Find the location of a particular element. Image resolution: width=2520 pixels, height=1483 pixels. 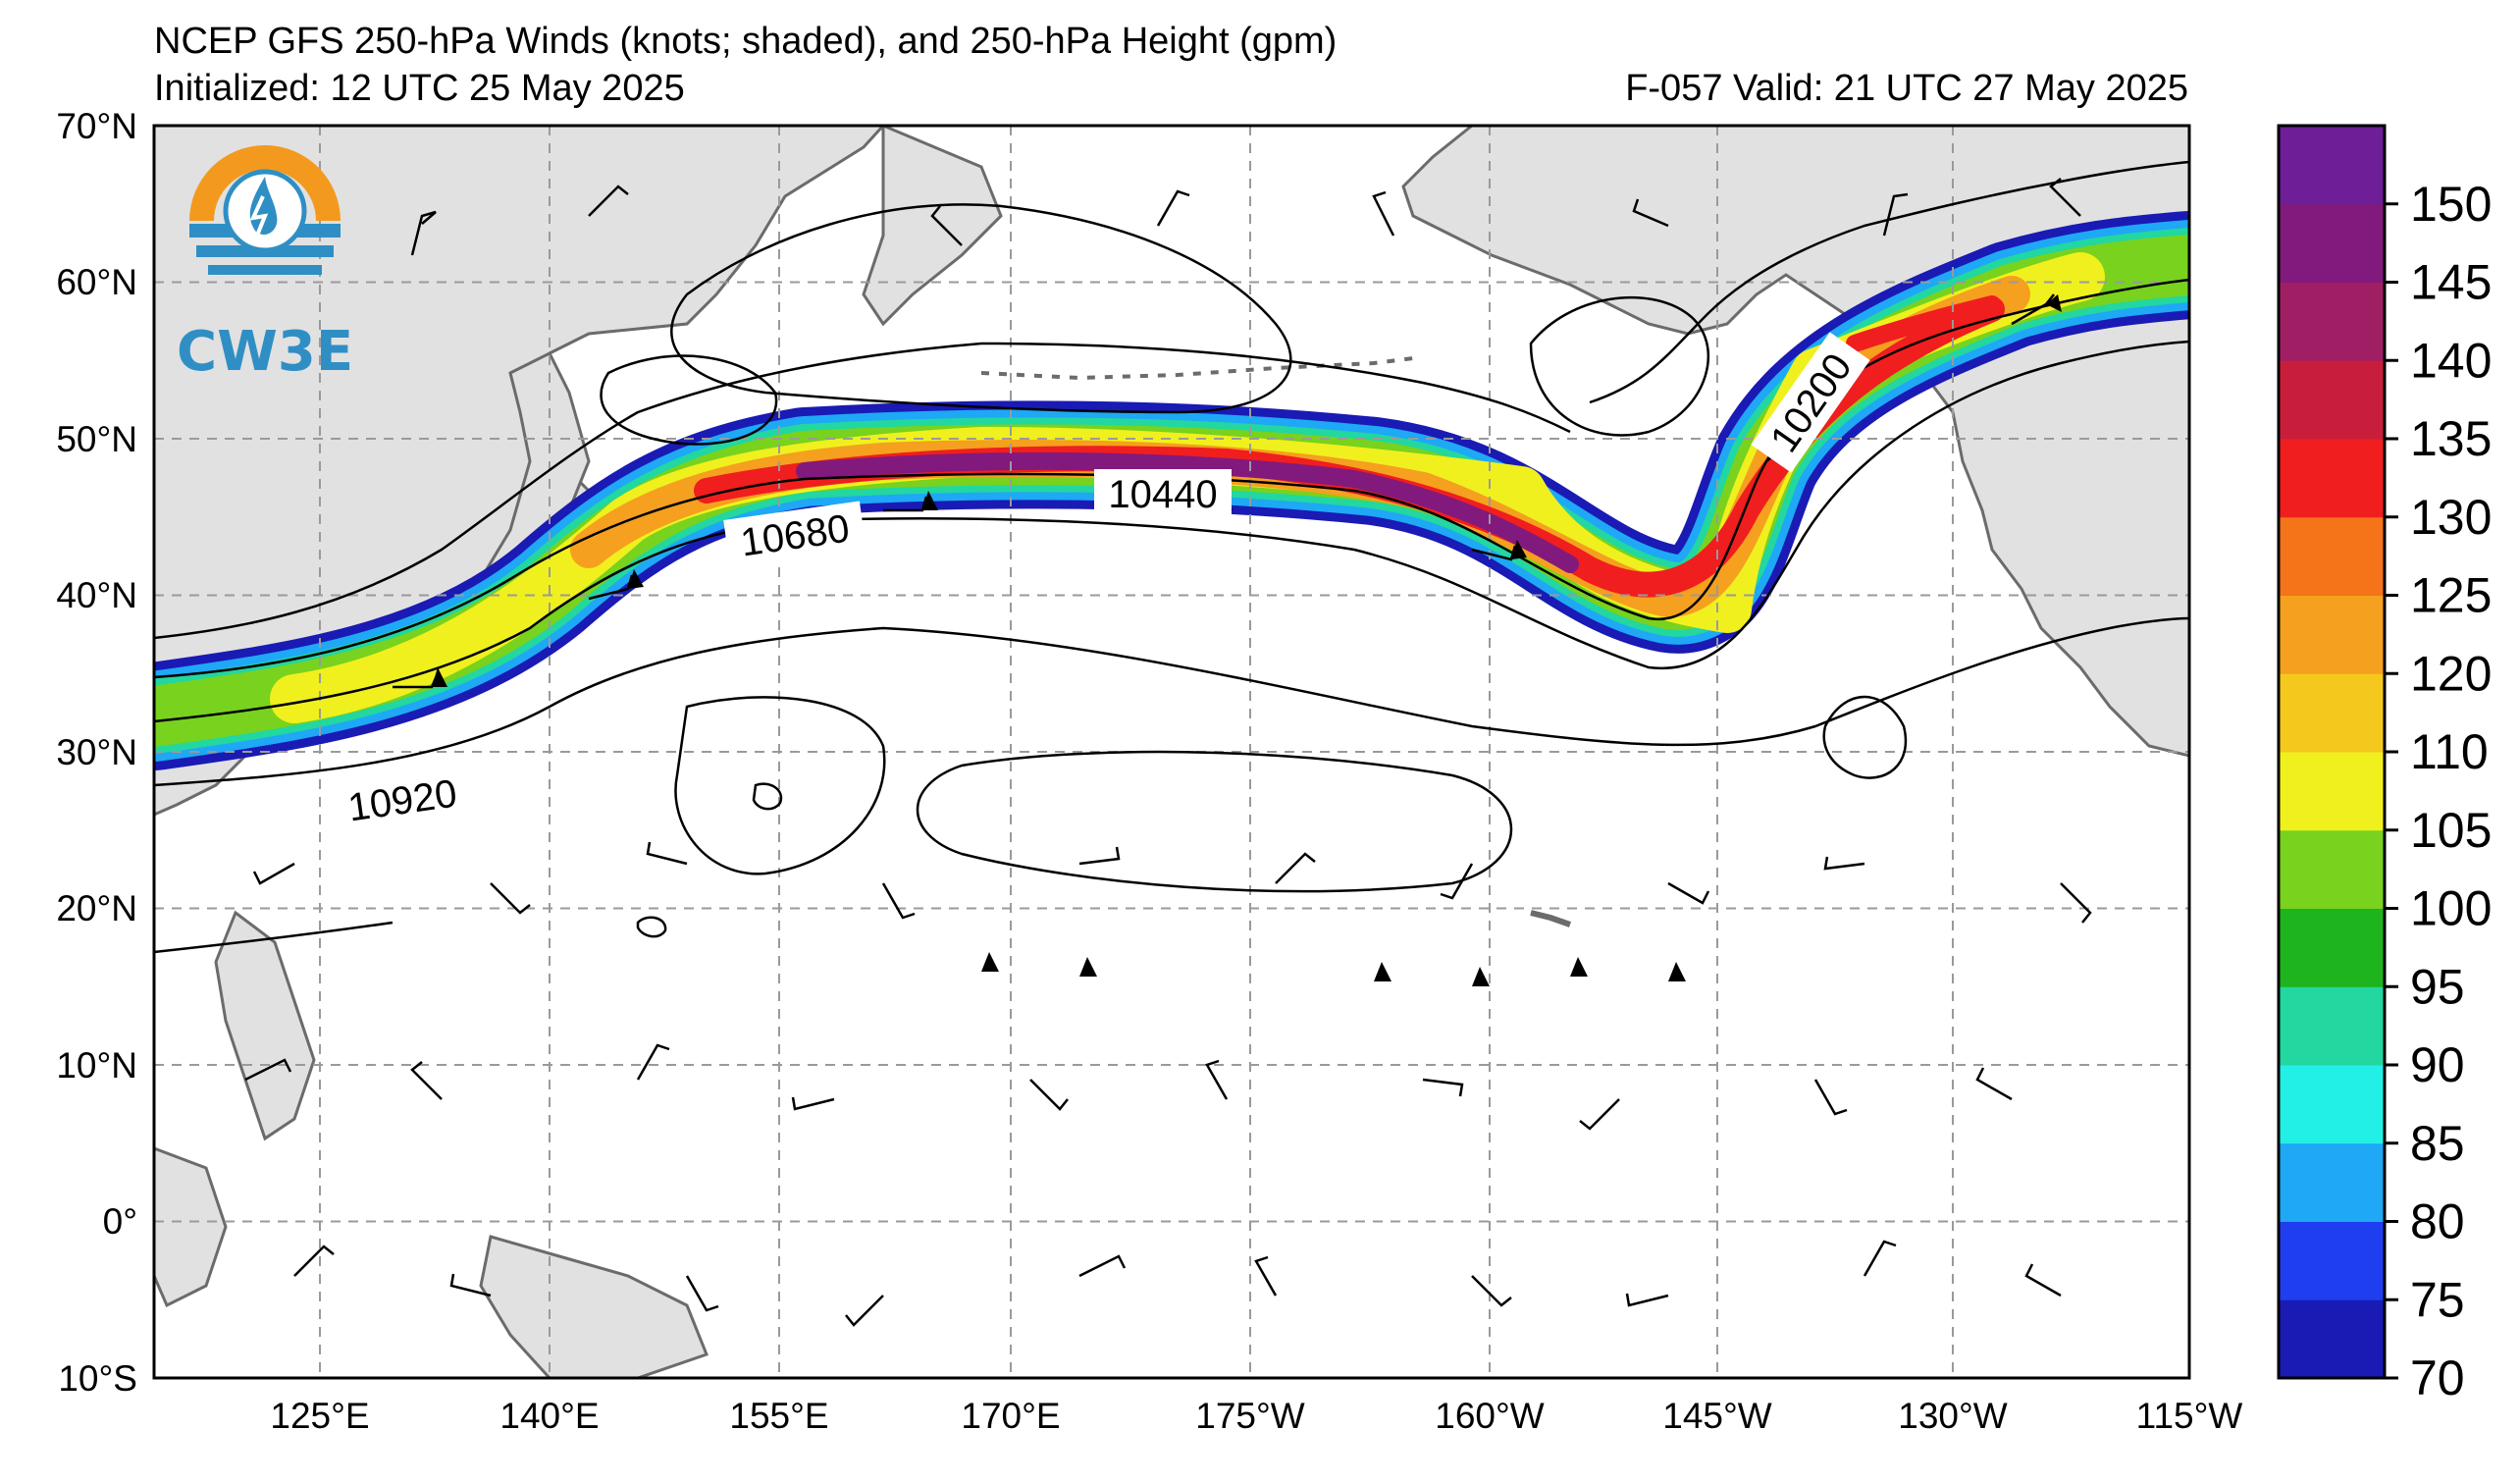

lon-tick-label: 175°W is located at coordinates (1250, 1416).